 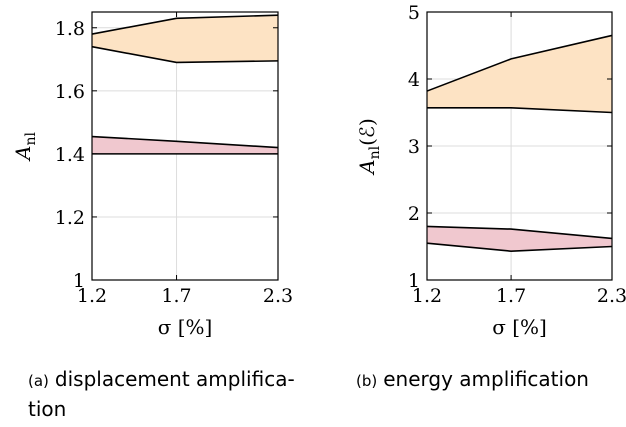 I want to click on bands-a, so click(x=185, y=84).